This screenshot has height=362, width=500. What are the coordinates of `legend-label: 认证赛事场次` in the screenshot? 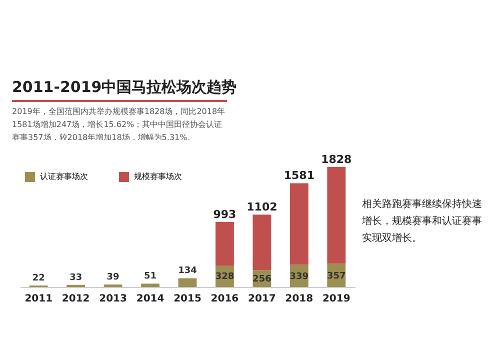 It's located at (64, 176).